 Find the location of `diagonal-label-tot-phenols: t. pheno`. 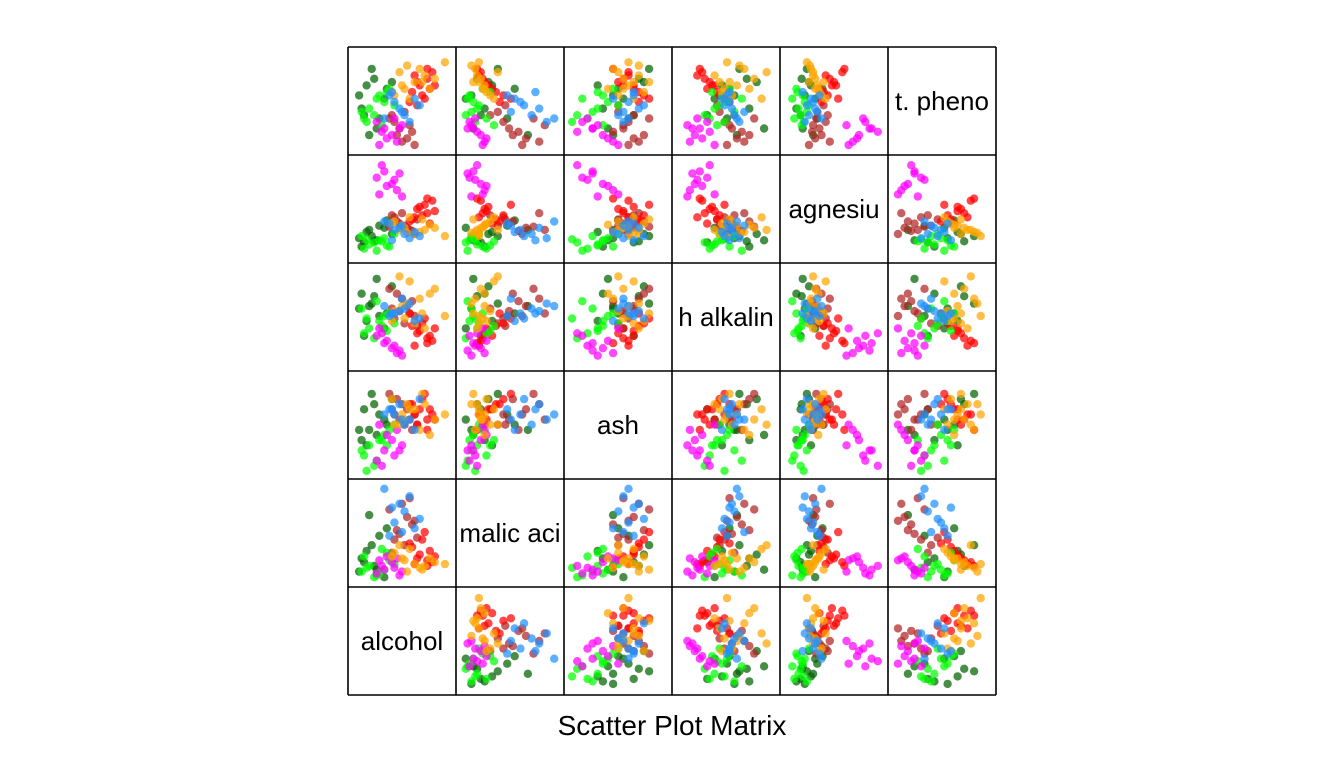

diagonal-label-tot-phenols: t. pheno is located at coordinates (942, 101).